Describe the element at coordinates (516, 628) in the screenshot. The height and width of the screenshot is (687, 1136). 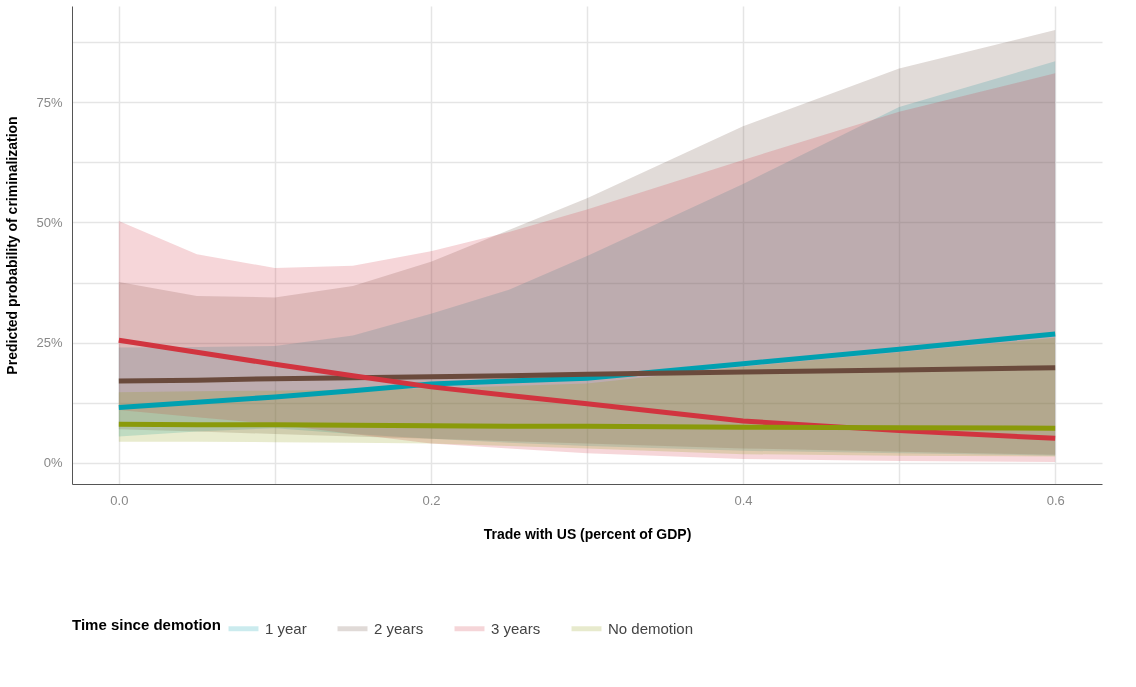
I see `legend-label: 3 years` at that location.